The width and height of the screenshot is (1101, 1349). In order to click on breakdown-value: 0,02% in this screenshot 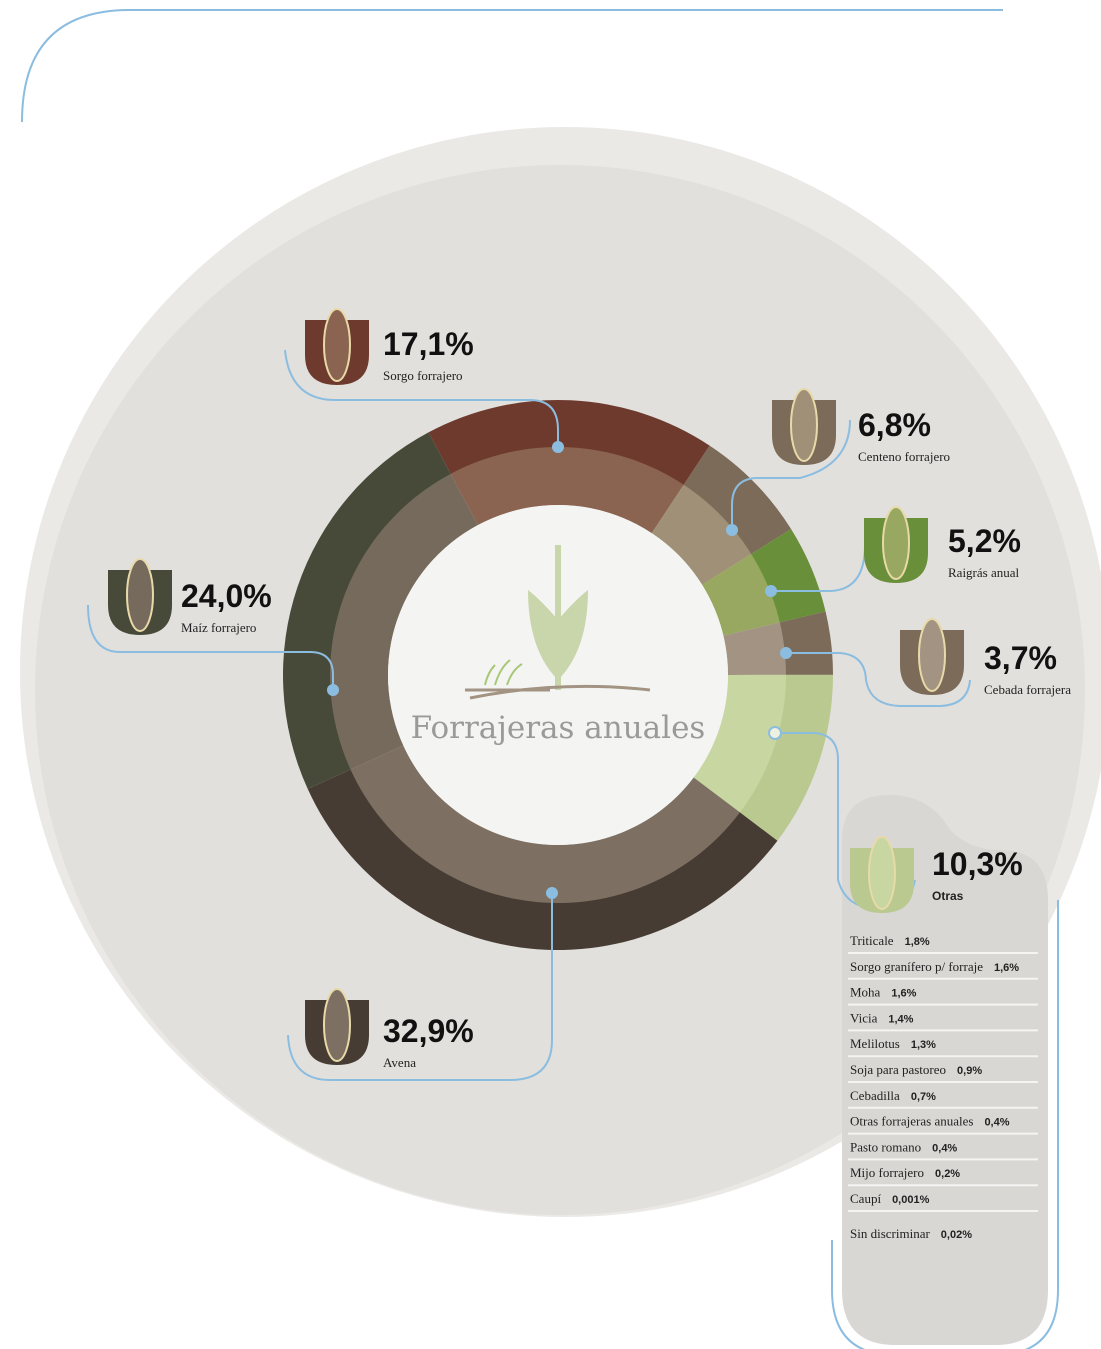, I will do `click(956, 1235)`.